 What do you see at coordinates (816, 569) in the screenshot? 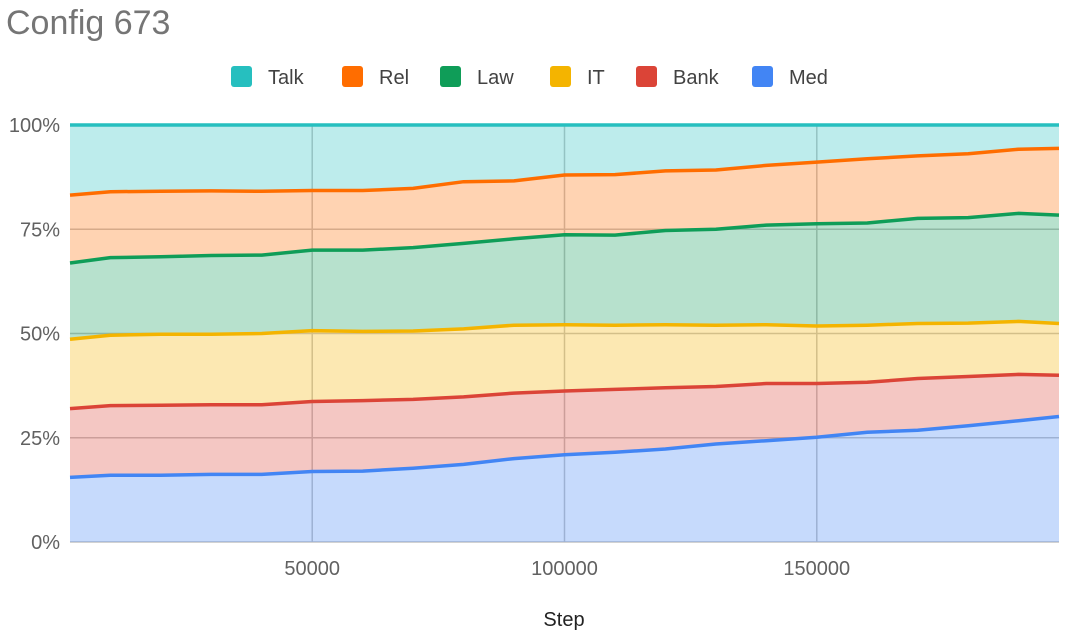
I see `x-tick-label: 150000` at bounding box center [816, 569].